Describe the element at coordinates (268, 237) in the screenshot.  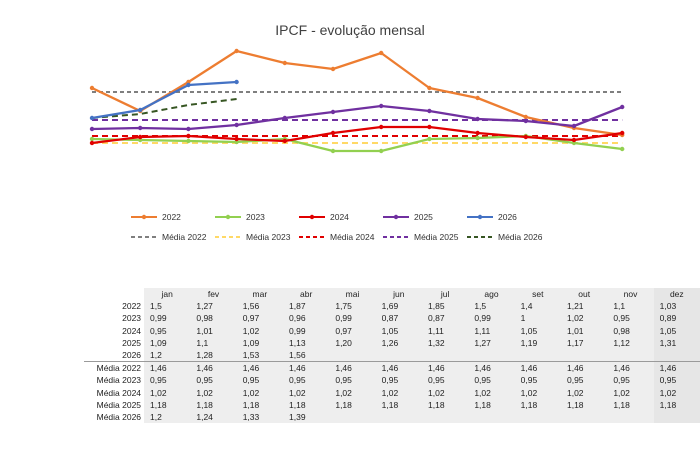
I see `legend-label: Média 2023` at that location.